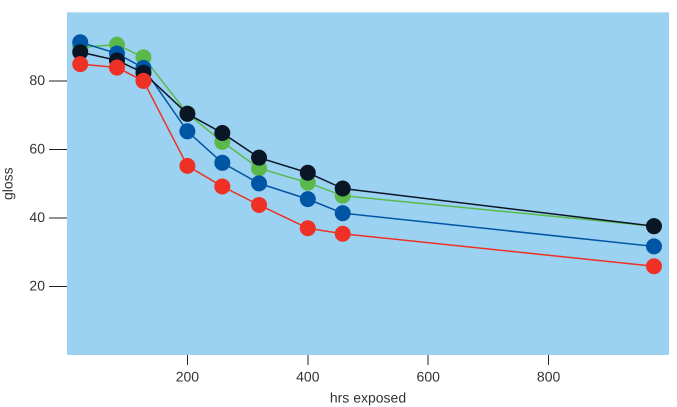  What do you see at coordinates (37, 80) in the screenshot?
I see `y-tick-label: 80` at bounding box center [37, 80].